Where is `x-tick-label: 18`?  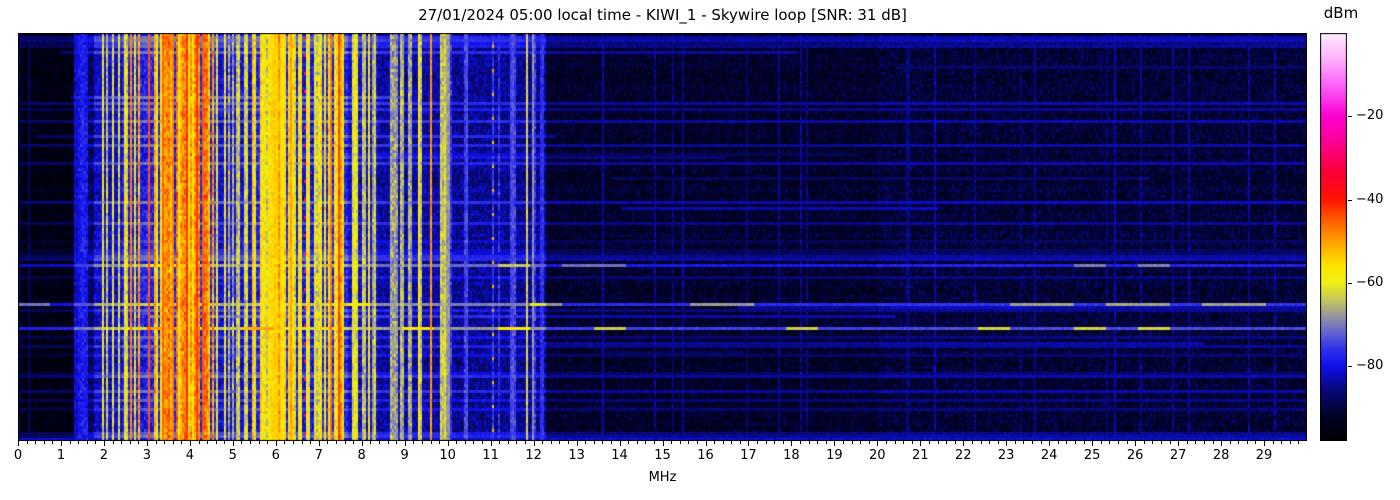
x-tick-label: 18 is located at coordinates (791, 455).